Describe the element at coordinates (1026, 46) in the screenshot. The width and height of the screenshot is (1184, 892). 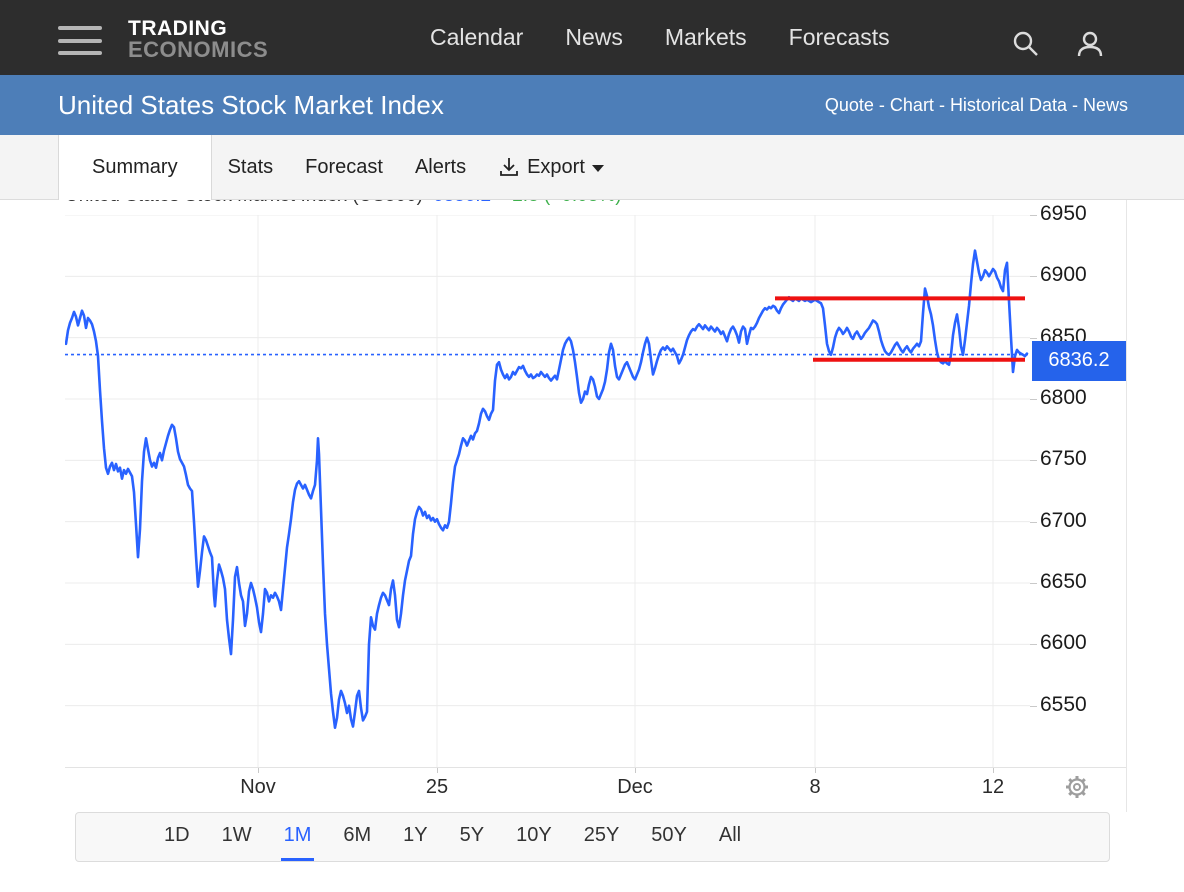
I see `search-icon` at that location.